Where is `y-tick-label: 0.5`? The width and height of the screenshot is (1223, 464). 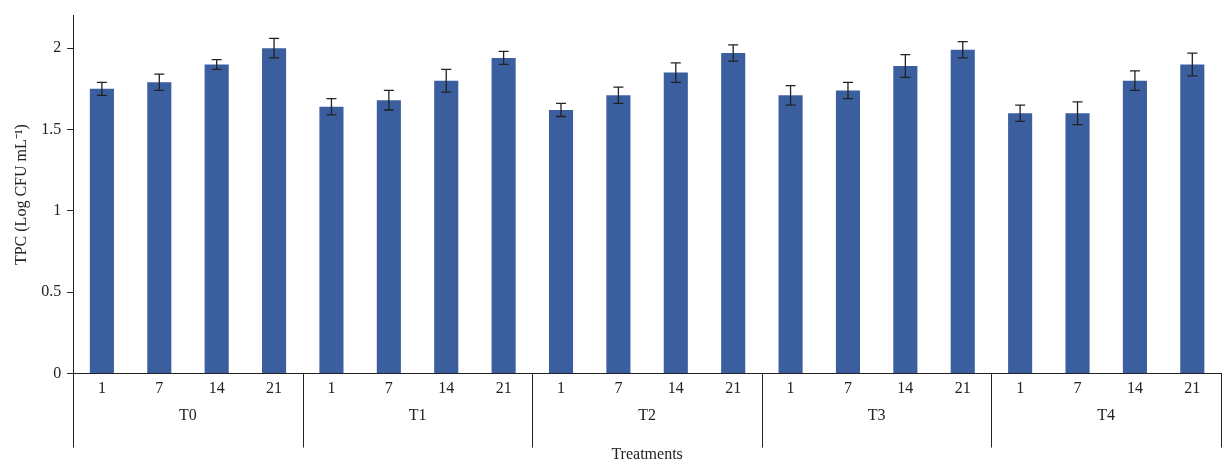 y-tick-label: 0.5 is located at coordinates (51, 291).